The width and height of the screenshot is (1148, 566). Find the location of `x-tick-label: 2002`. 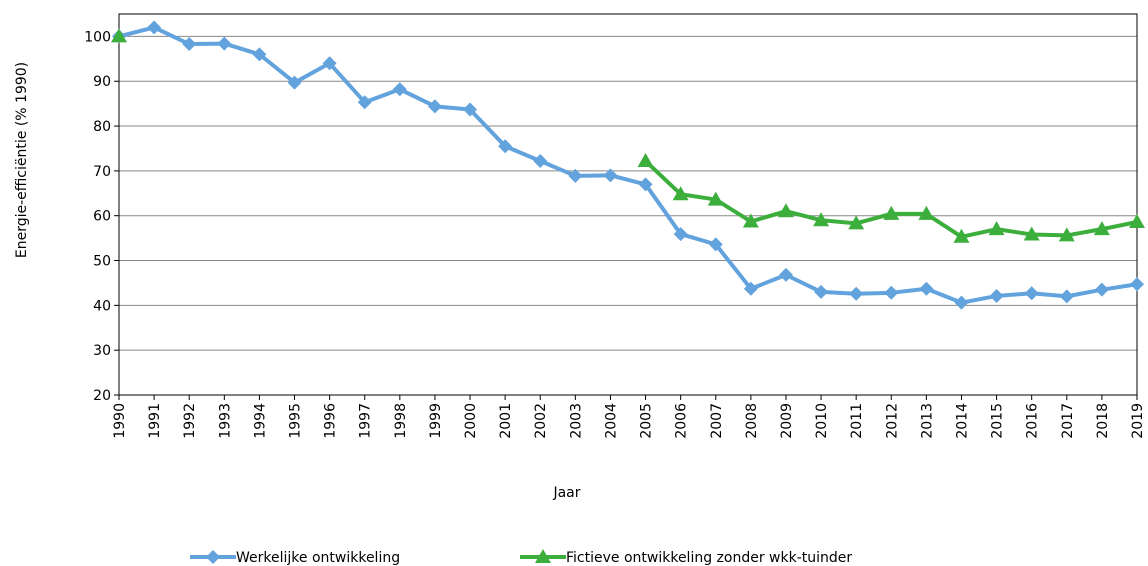

x-tick-label: 2002 is located at coordinates (541, 421).